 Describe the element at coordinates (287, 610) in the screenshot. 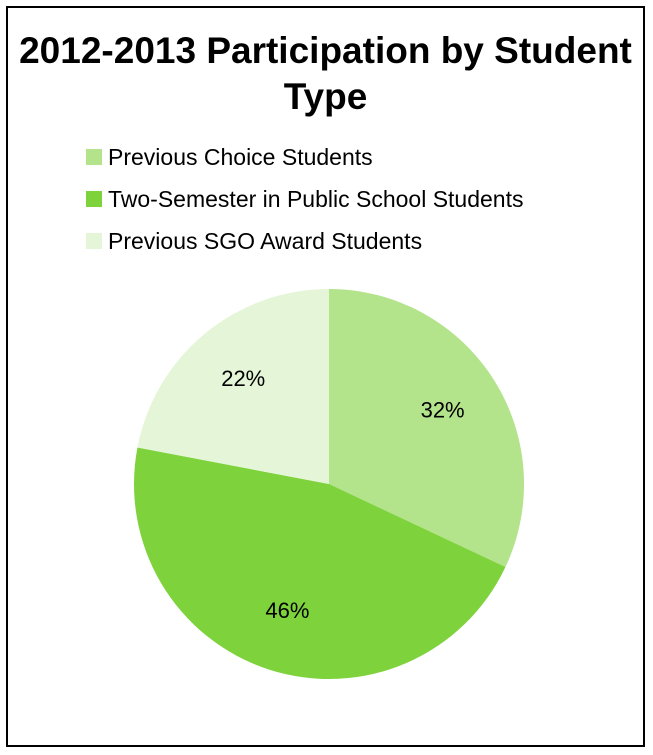

I see `pie-label-two-semester: 46%` at that location.